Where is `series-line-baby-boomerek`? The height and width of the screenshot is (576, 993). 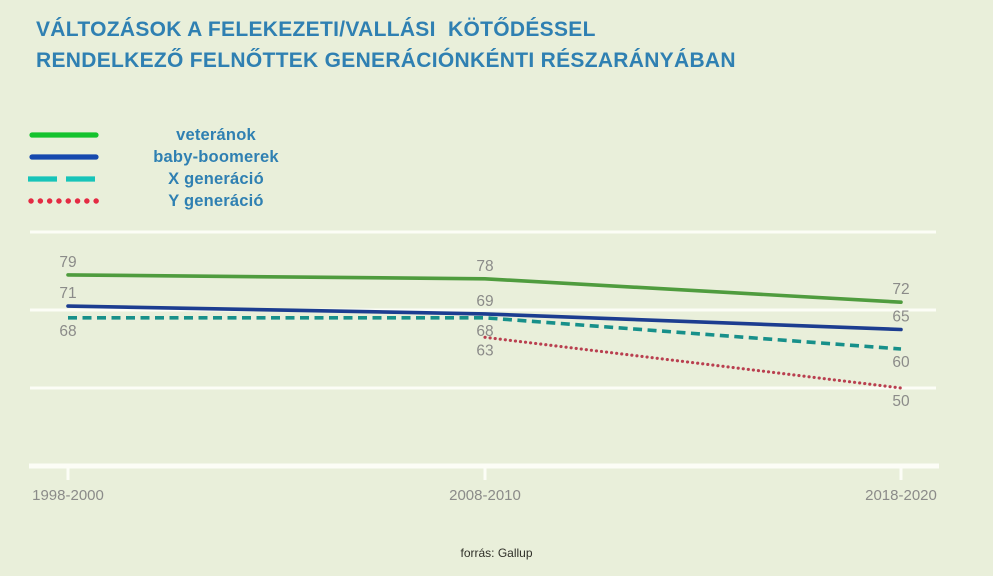 series-line-baby-boomerek is located at coordinates (484, 318).